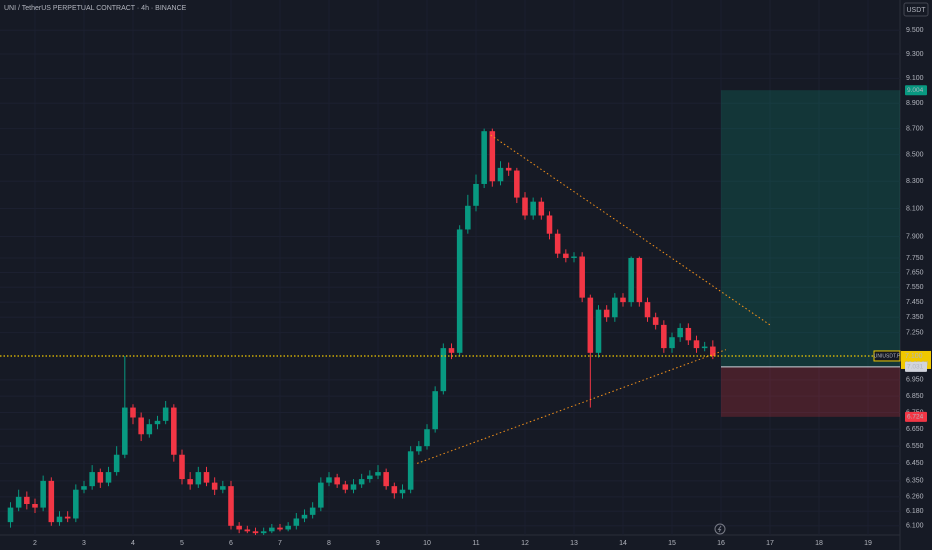  Describe the element at coordinates (915, 396) in the screenshot. I see `y-tick-label: 6.850` at that location.